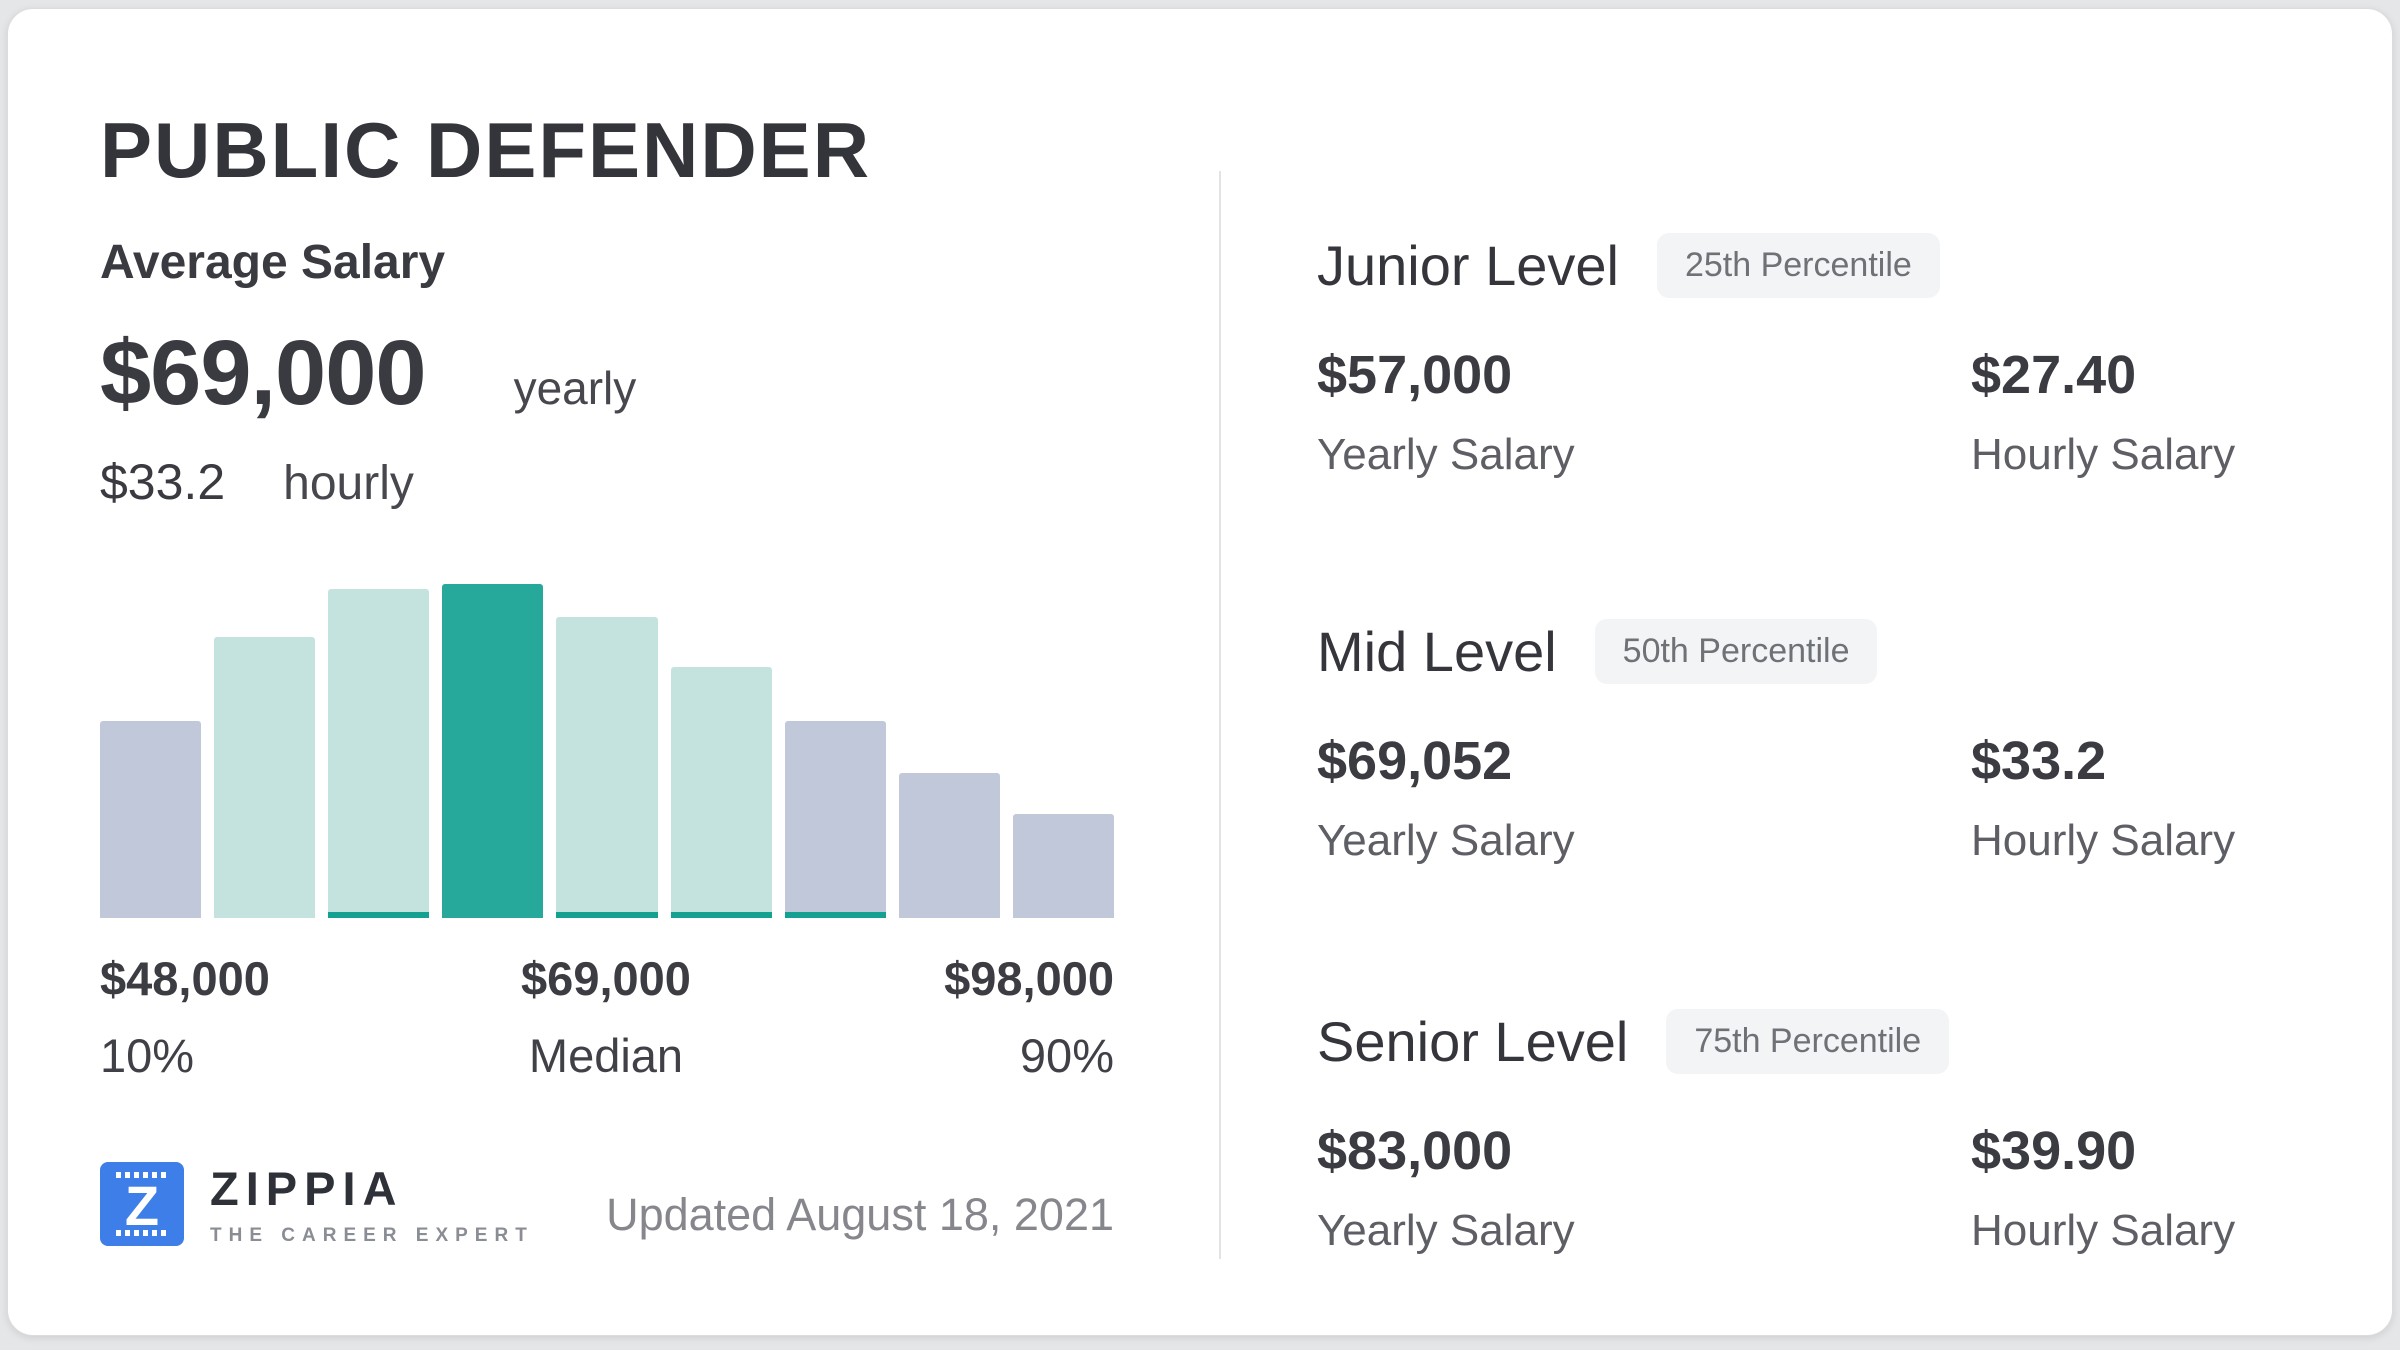 The image size is (2400, 1350). What do you see at coordinates (2039, 761) in the screenshot?
I see `hourly-salary-value: $33.2` at bounding box center [2039, 761].